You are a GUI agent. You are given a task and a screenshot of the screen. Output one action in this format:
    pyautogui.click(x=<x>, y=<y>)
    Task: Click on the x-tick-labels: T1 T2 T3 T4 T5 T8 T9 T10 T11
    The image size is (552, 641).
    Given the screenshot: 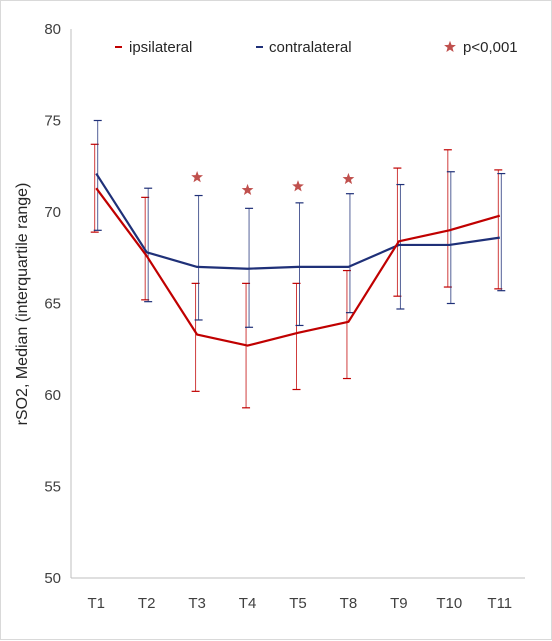 What is the action you would take?
    pyautogui.click(x=299, y=603)
    